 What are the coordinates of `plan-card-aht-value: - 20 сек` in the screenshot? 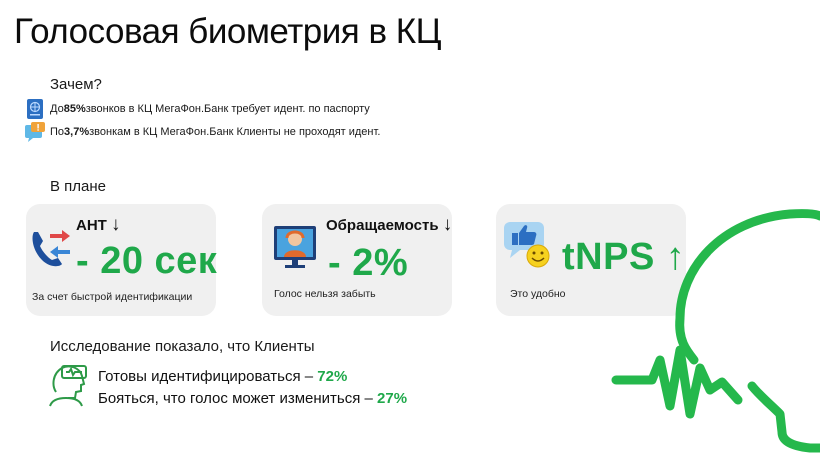 It's located at (147, 261).